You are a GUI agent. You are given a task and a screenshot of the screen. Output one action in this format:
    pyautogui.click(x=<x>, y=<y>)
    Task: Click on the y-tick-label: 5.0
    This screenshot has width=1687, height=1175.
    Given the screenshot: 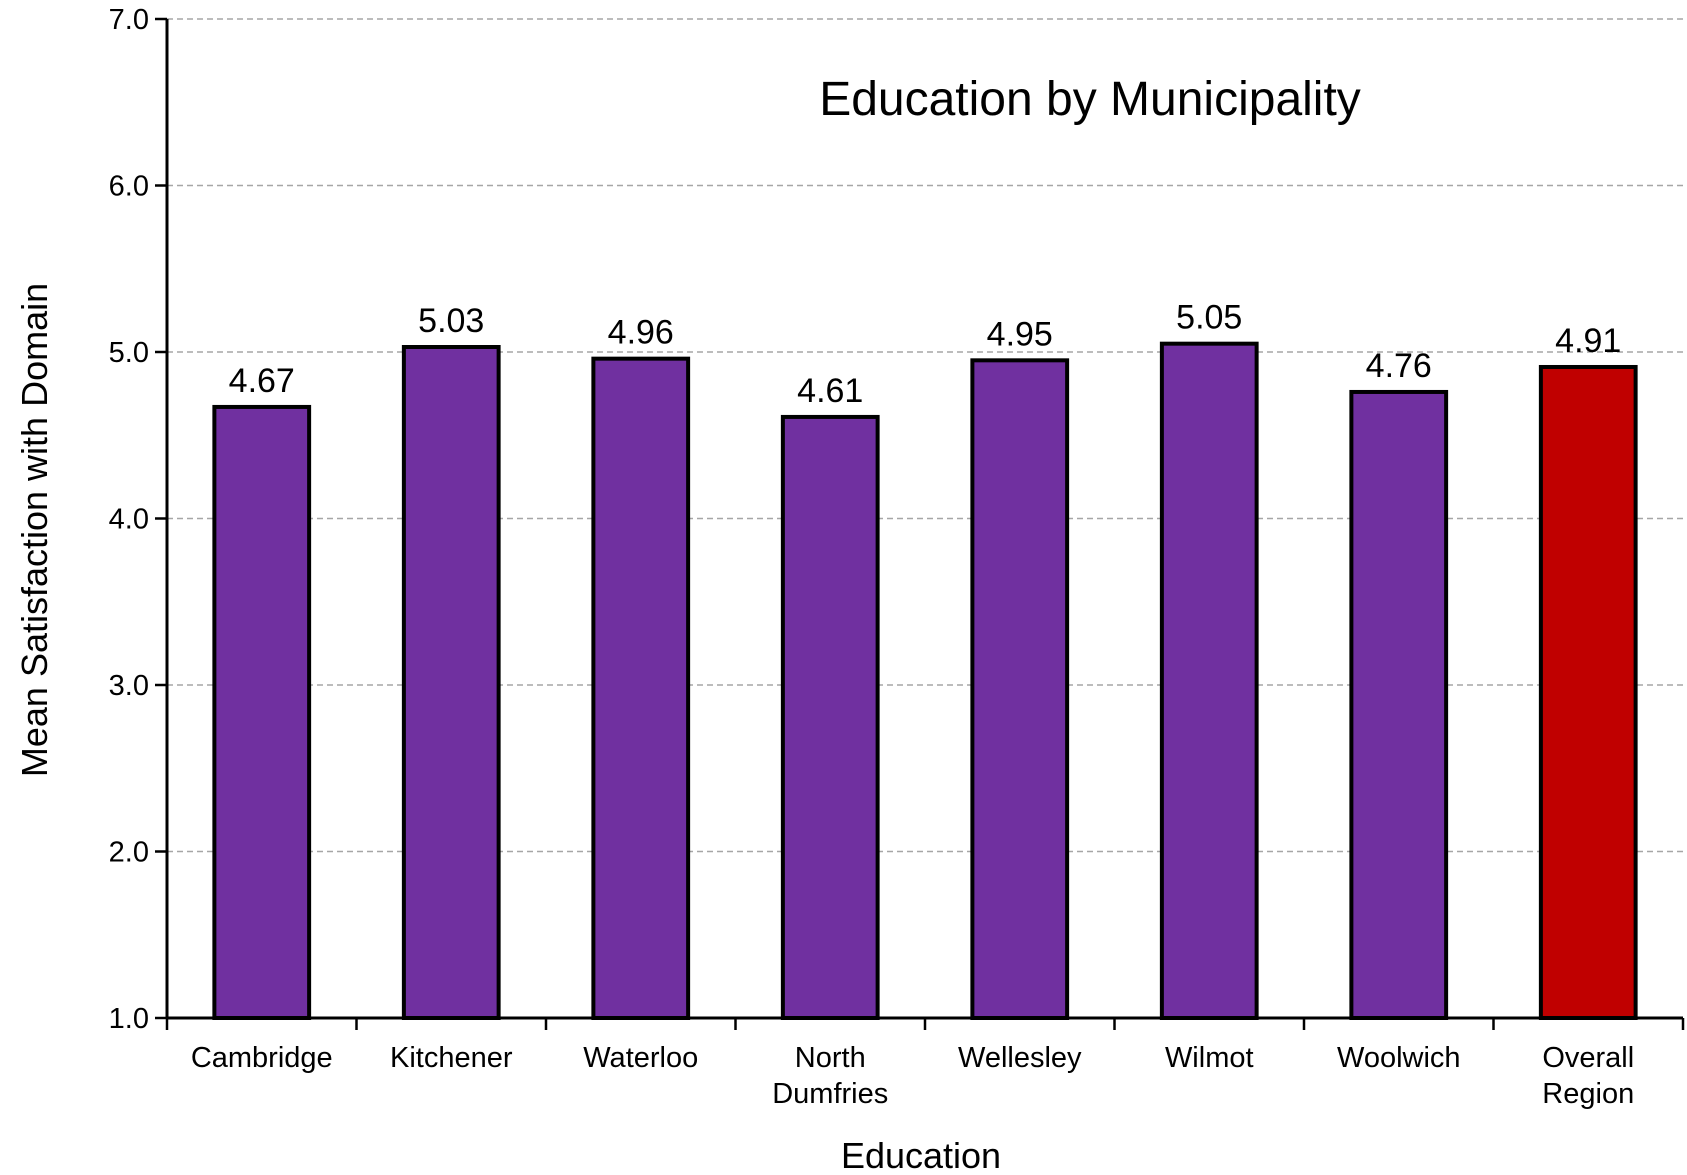 What is the action you would take?
    pyautogui.click(x=129, y=353)
    